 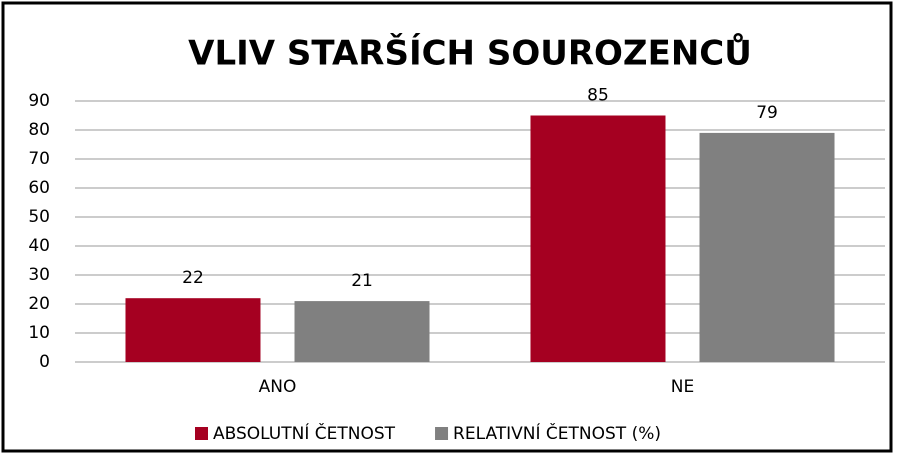 What do you see at coordinates (39, 159) in the screenshot?
I see `y-tick-label: 70` at bounding box center [39, 159].